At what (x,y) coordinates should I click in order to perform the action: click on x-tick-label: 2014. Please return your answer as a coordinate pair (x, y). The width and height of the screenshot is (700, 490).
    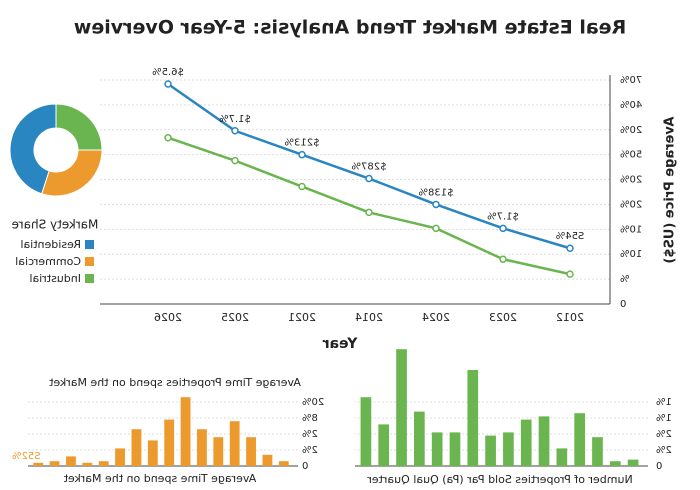
    Looking at the image, I should click on (369, 317).